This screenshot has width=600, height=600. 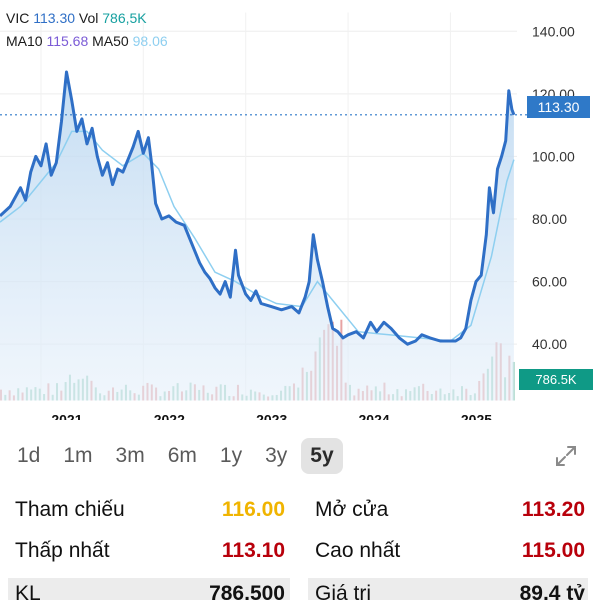 I want to click on ma10-label: MA10, so click(x=24, y=41).